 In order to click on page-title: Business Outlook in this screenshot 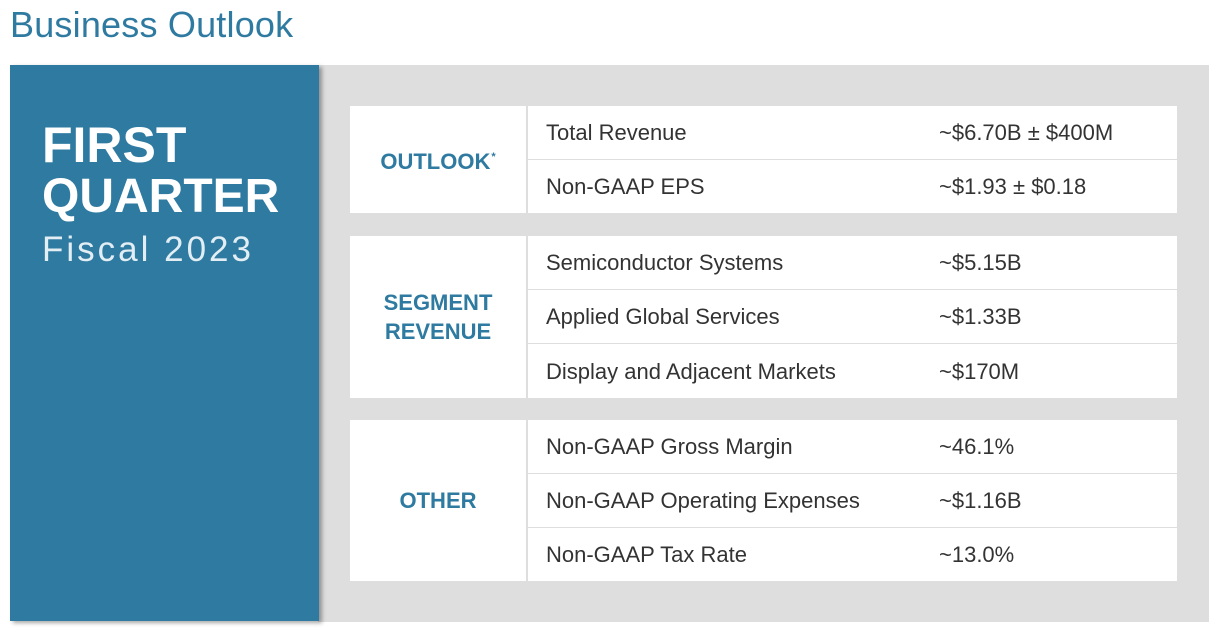, I will do `click(152, 24)`.